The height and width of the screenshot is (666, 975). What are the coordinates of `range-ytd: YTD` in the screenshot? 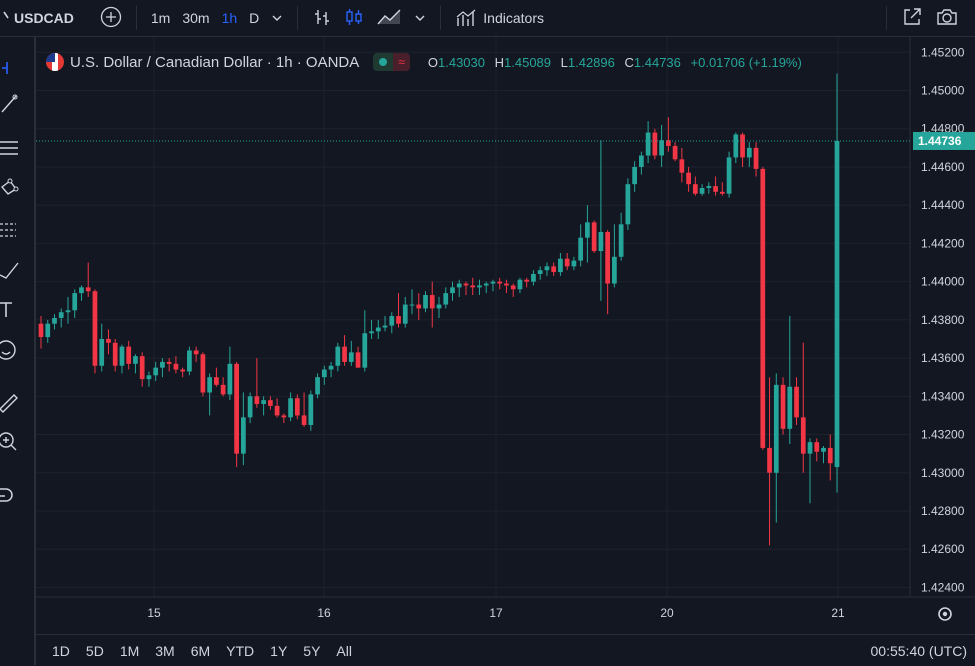 It's located at (240, 650).